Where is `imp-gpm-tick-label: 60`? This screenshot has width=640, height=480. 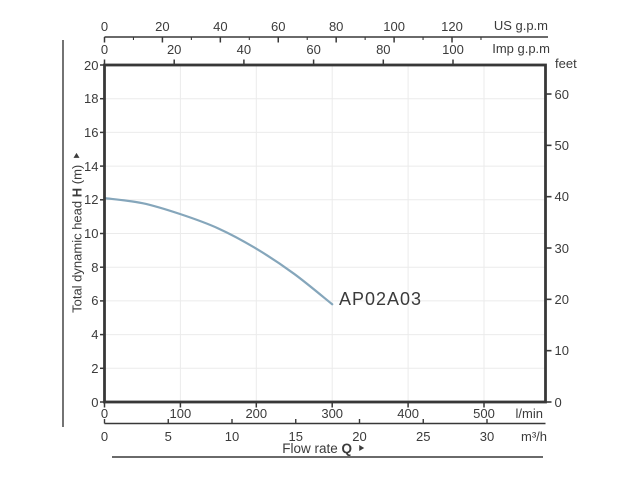
imp-gpm-tick-label: 60 is located at coordinates (313, 49).